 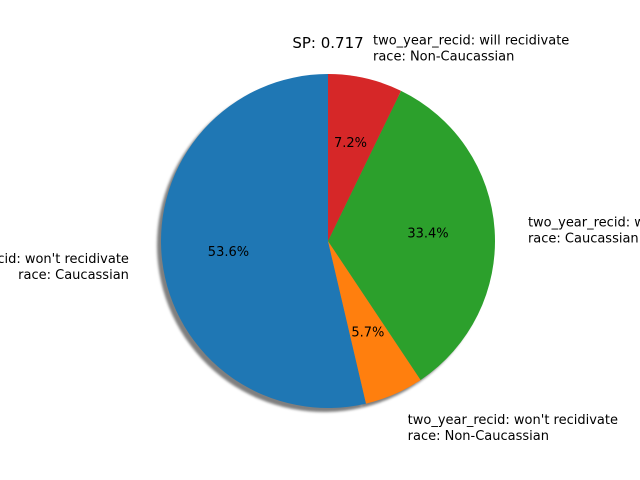 I want to click on pie-percent-label-2: 33.4%, so click(x=427, y=234).